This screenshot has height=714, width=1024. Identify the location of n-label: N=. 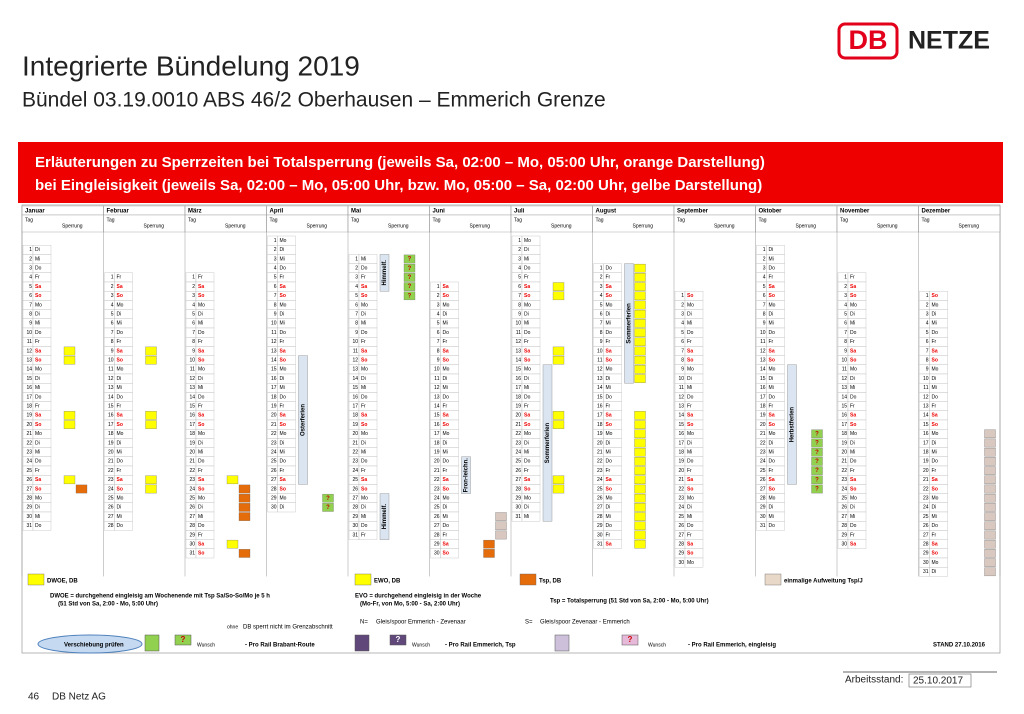
(364, 623).